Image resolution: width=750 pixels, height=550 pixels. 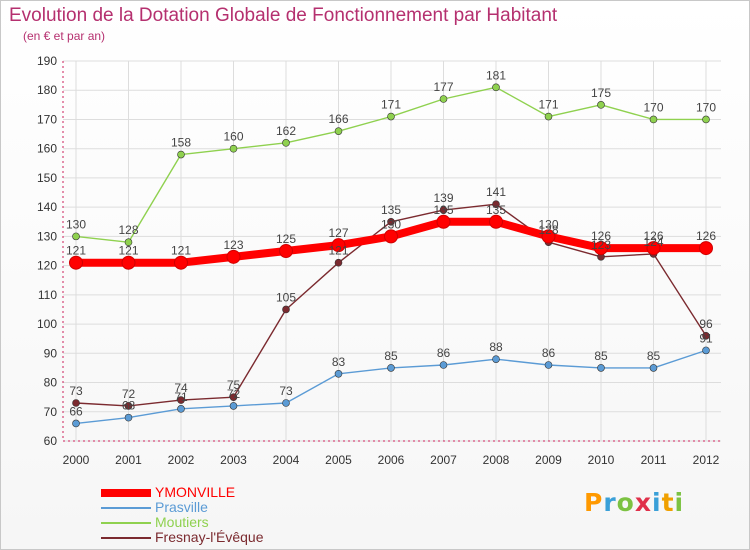 I want to click on legend-item: Moutiers, so click(x=231, y=522).